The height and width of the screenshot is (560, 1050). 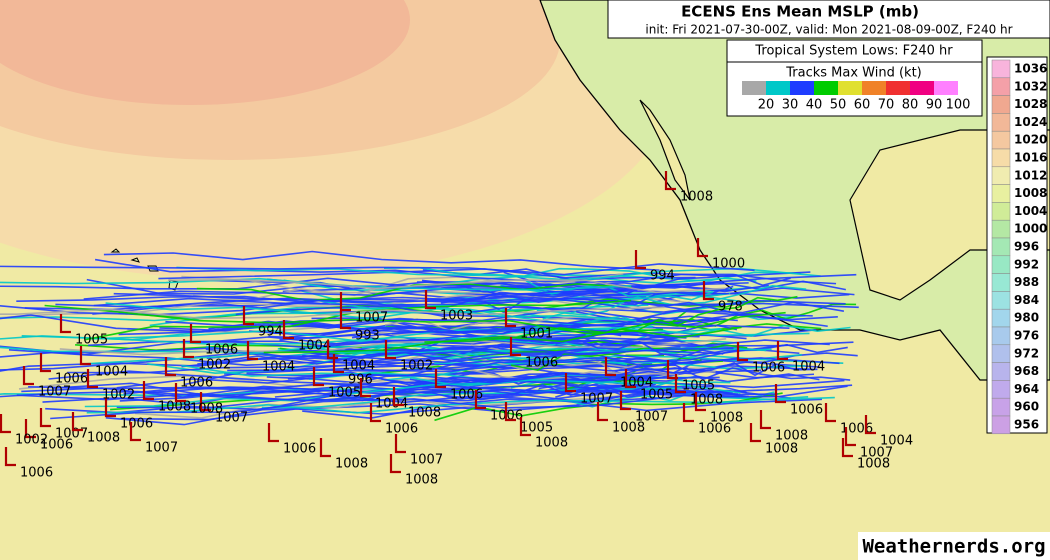 I want to click on wind-label: 80, so click(x=910, y=105).